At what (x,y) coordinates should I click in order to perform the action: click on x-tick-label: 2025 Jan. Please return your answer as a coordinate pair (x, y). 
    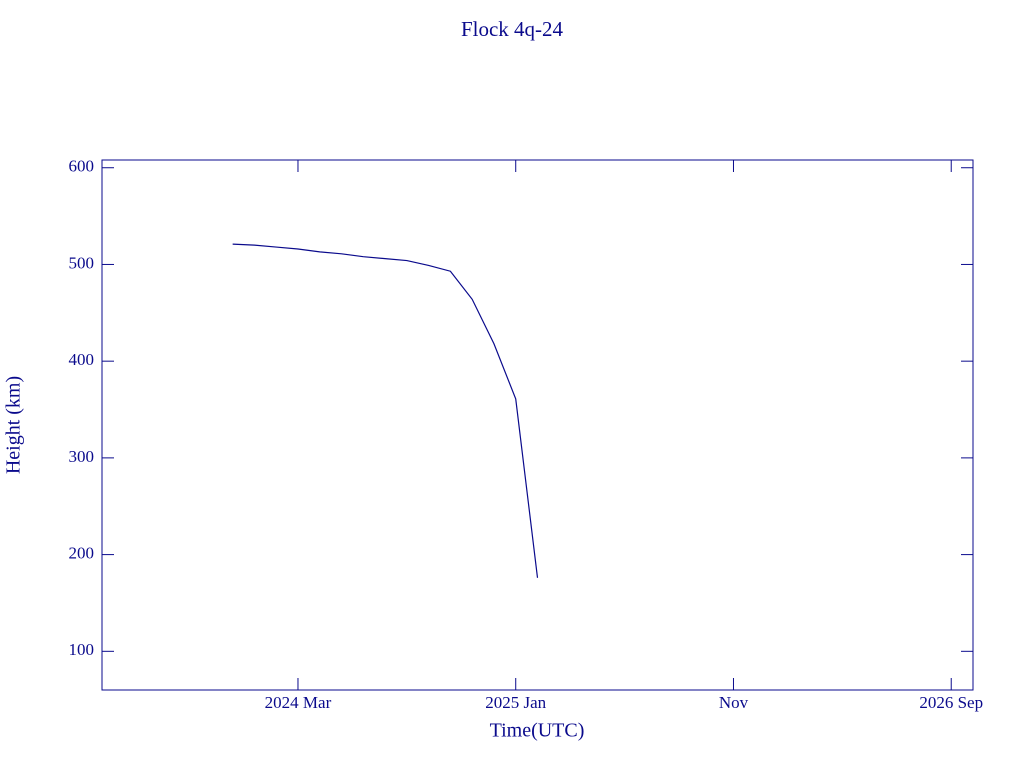
    Looking at the image, I should click on (515, 702).